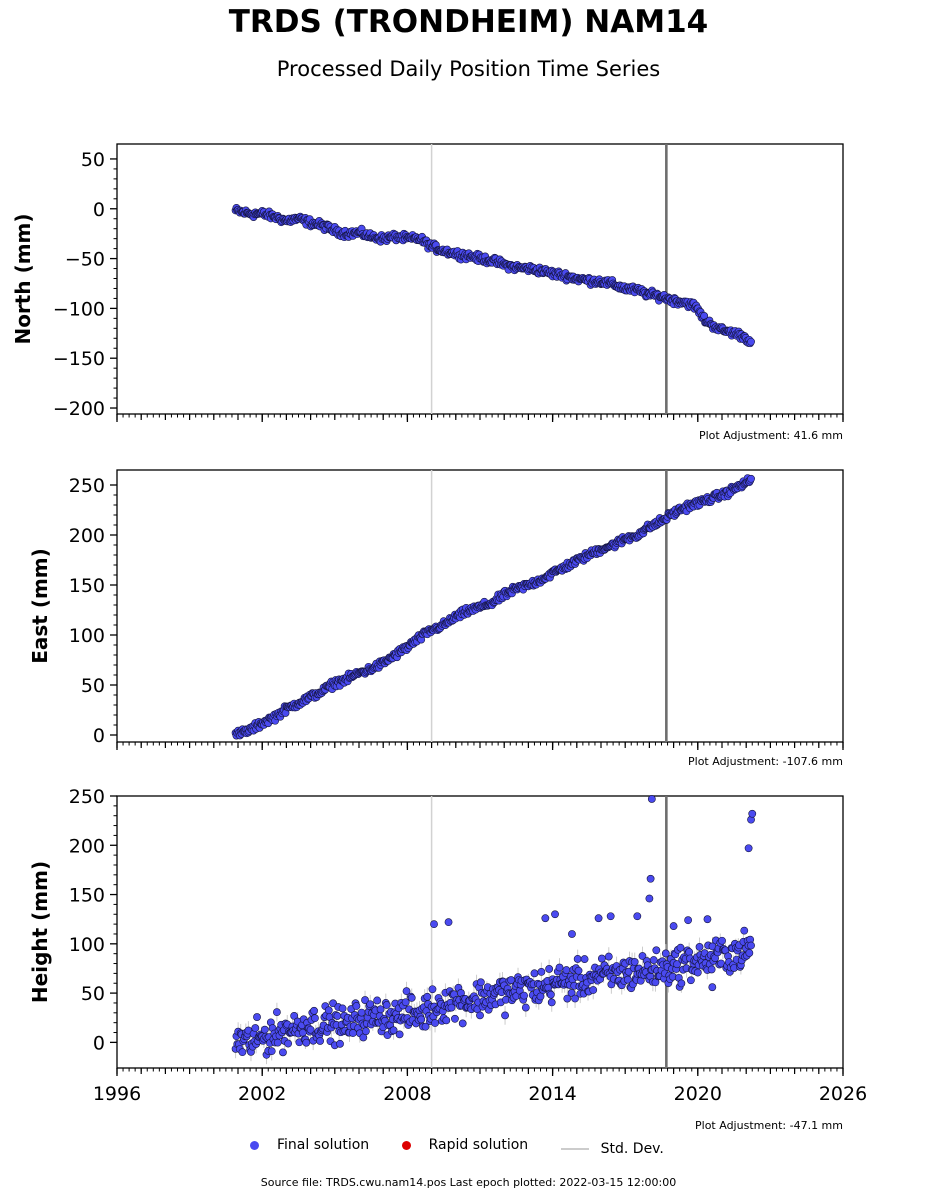  I want to click on final-solution-marker-icon, so click(254, 1145).